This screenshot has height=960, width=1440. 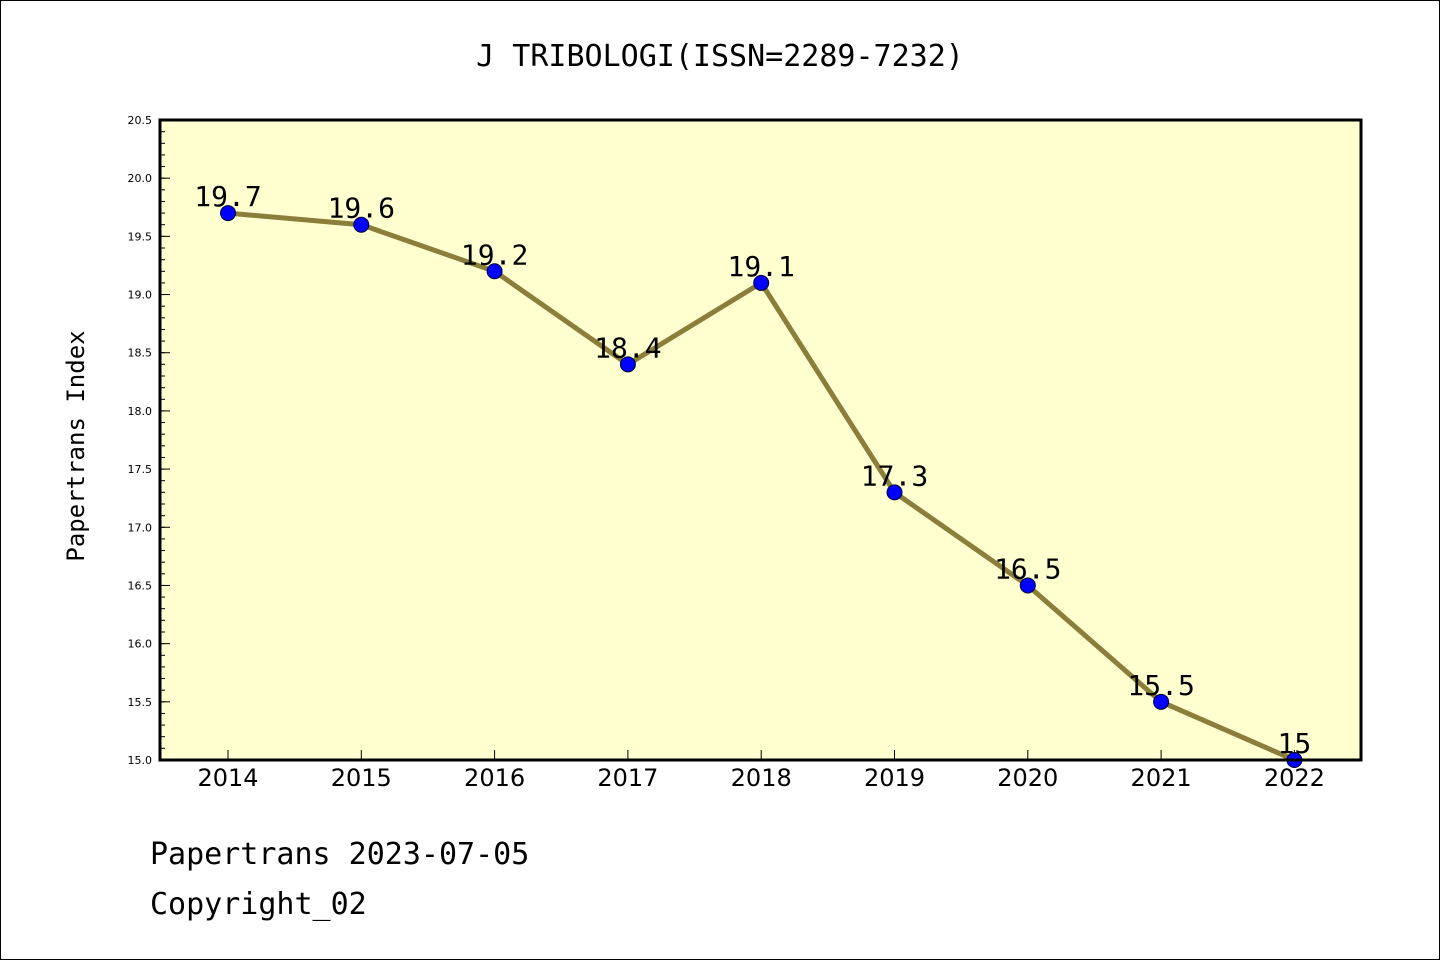 I want to click on data-label: 19.6, so click(x=361, y=208).